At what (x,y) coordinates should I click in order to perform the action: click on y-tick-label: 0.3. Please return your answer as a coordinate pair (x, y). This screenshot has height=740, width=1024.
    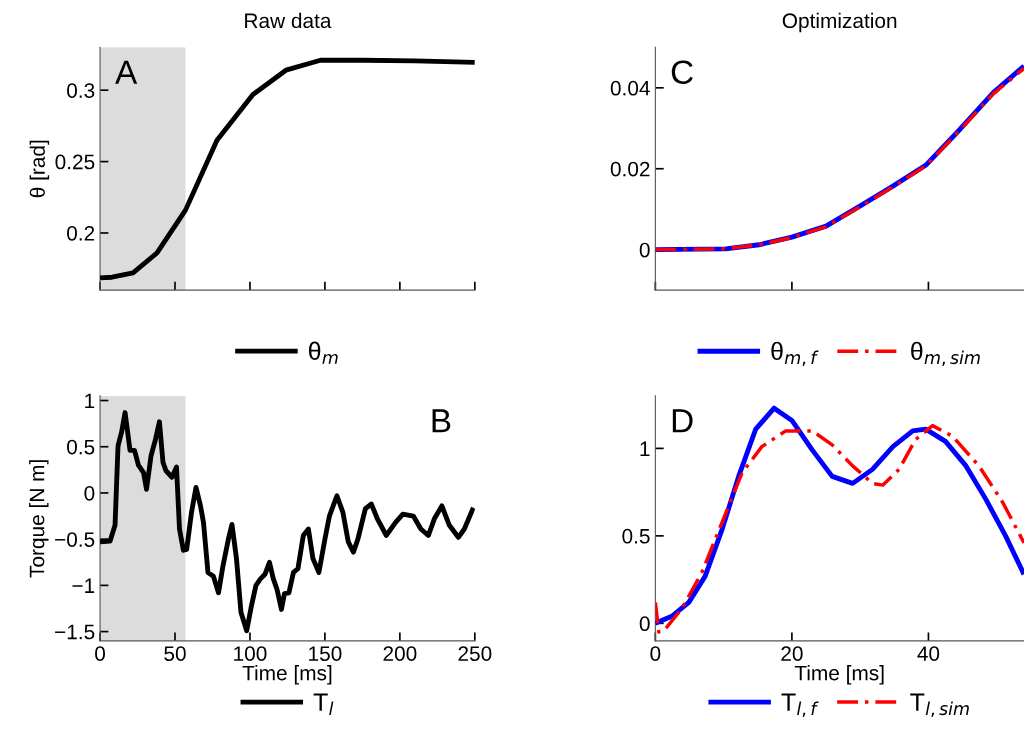
    Looking at the image, I should click on (81, 90).